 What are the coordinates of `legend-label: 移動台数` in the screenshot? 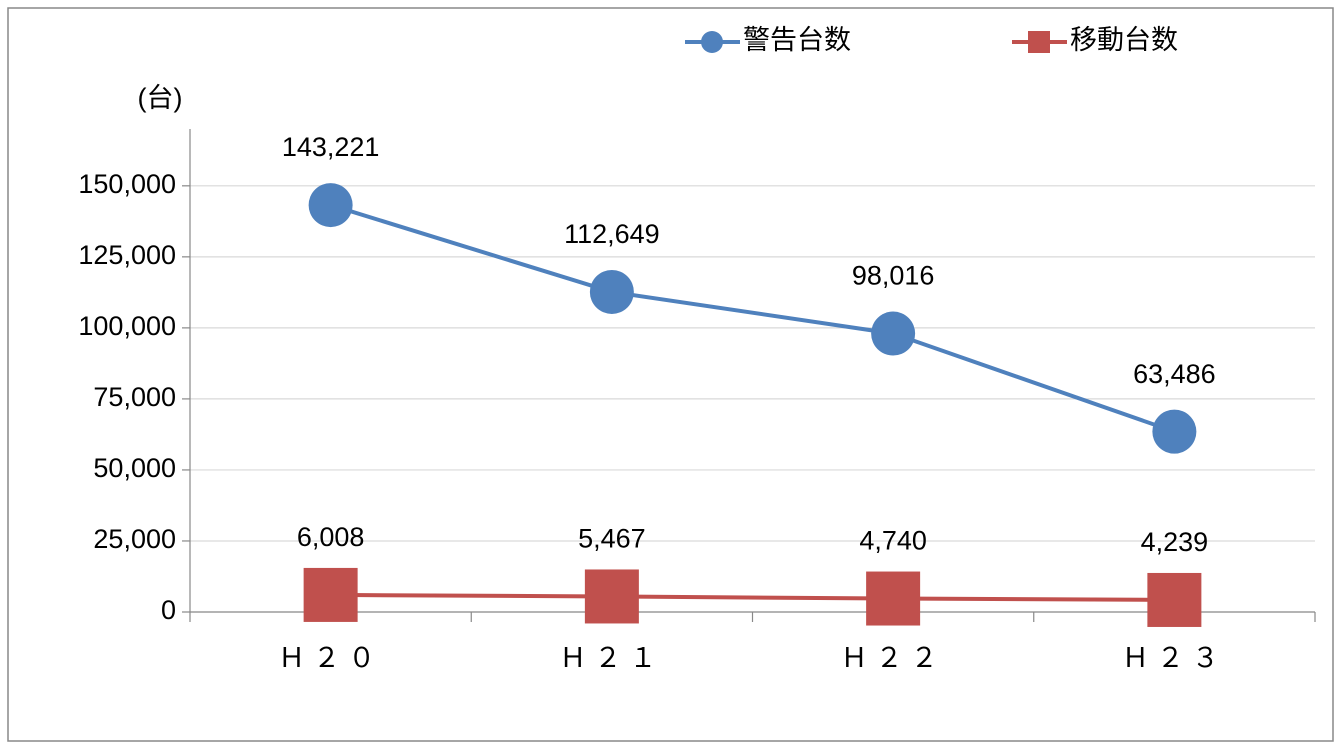 It's located at (1124, 40).